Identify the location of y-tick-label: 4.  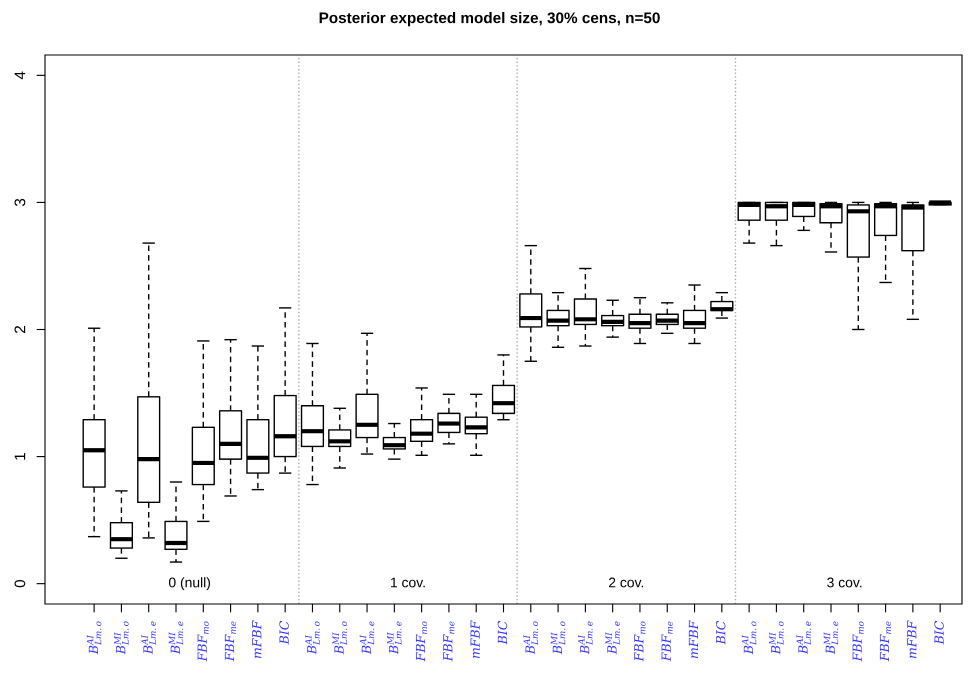
(20, 76).